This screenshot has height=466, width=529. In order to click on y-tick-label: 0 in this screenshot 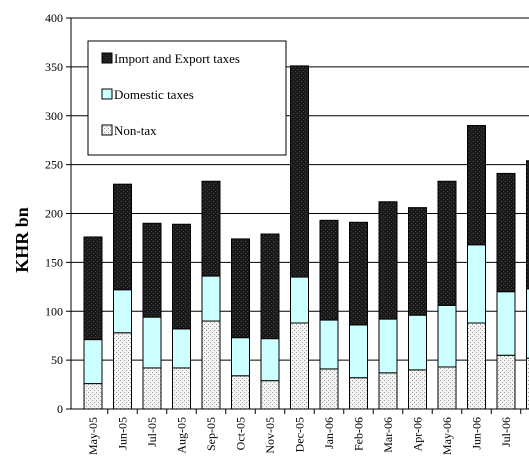, I will do `click(60, 409)`.